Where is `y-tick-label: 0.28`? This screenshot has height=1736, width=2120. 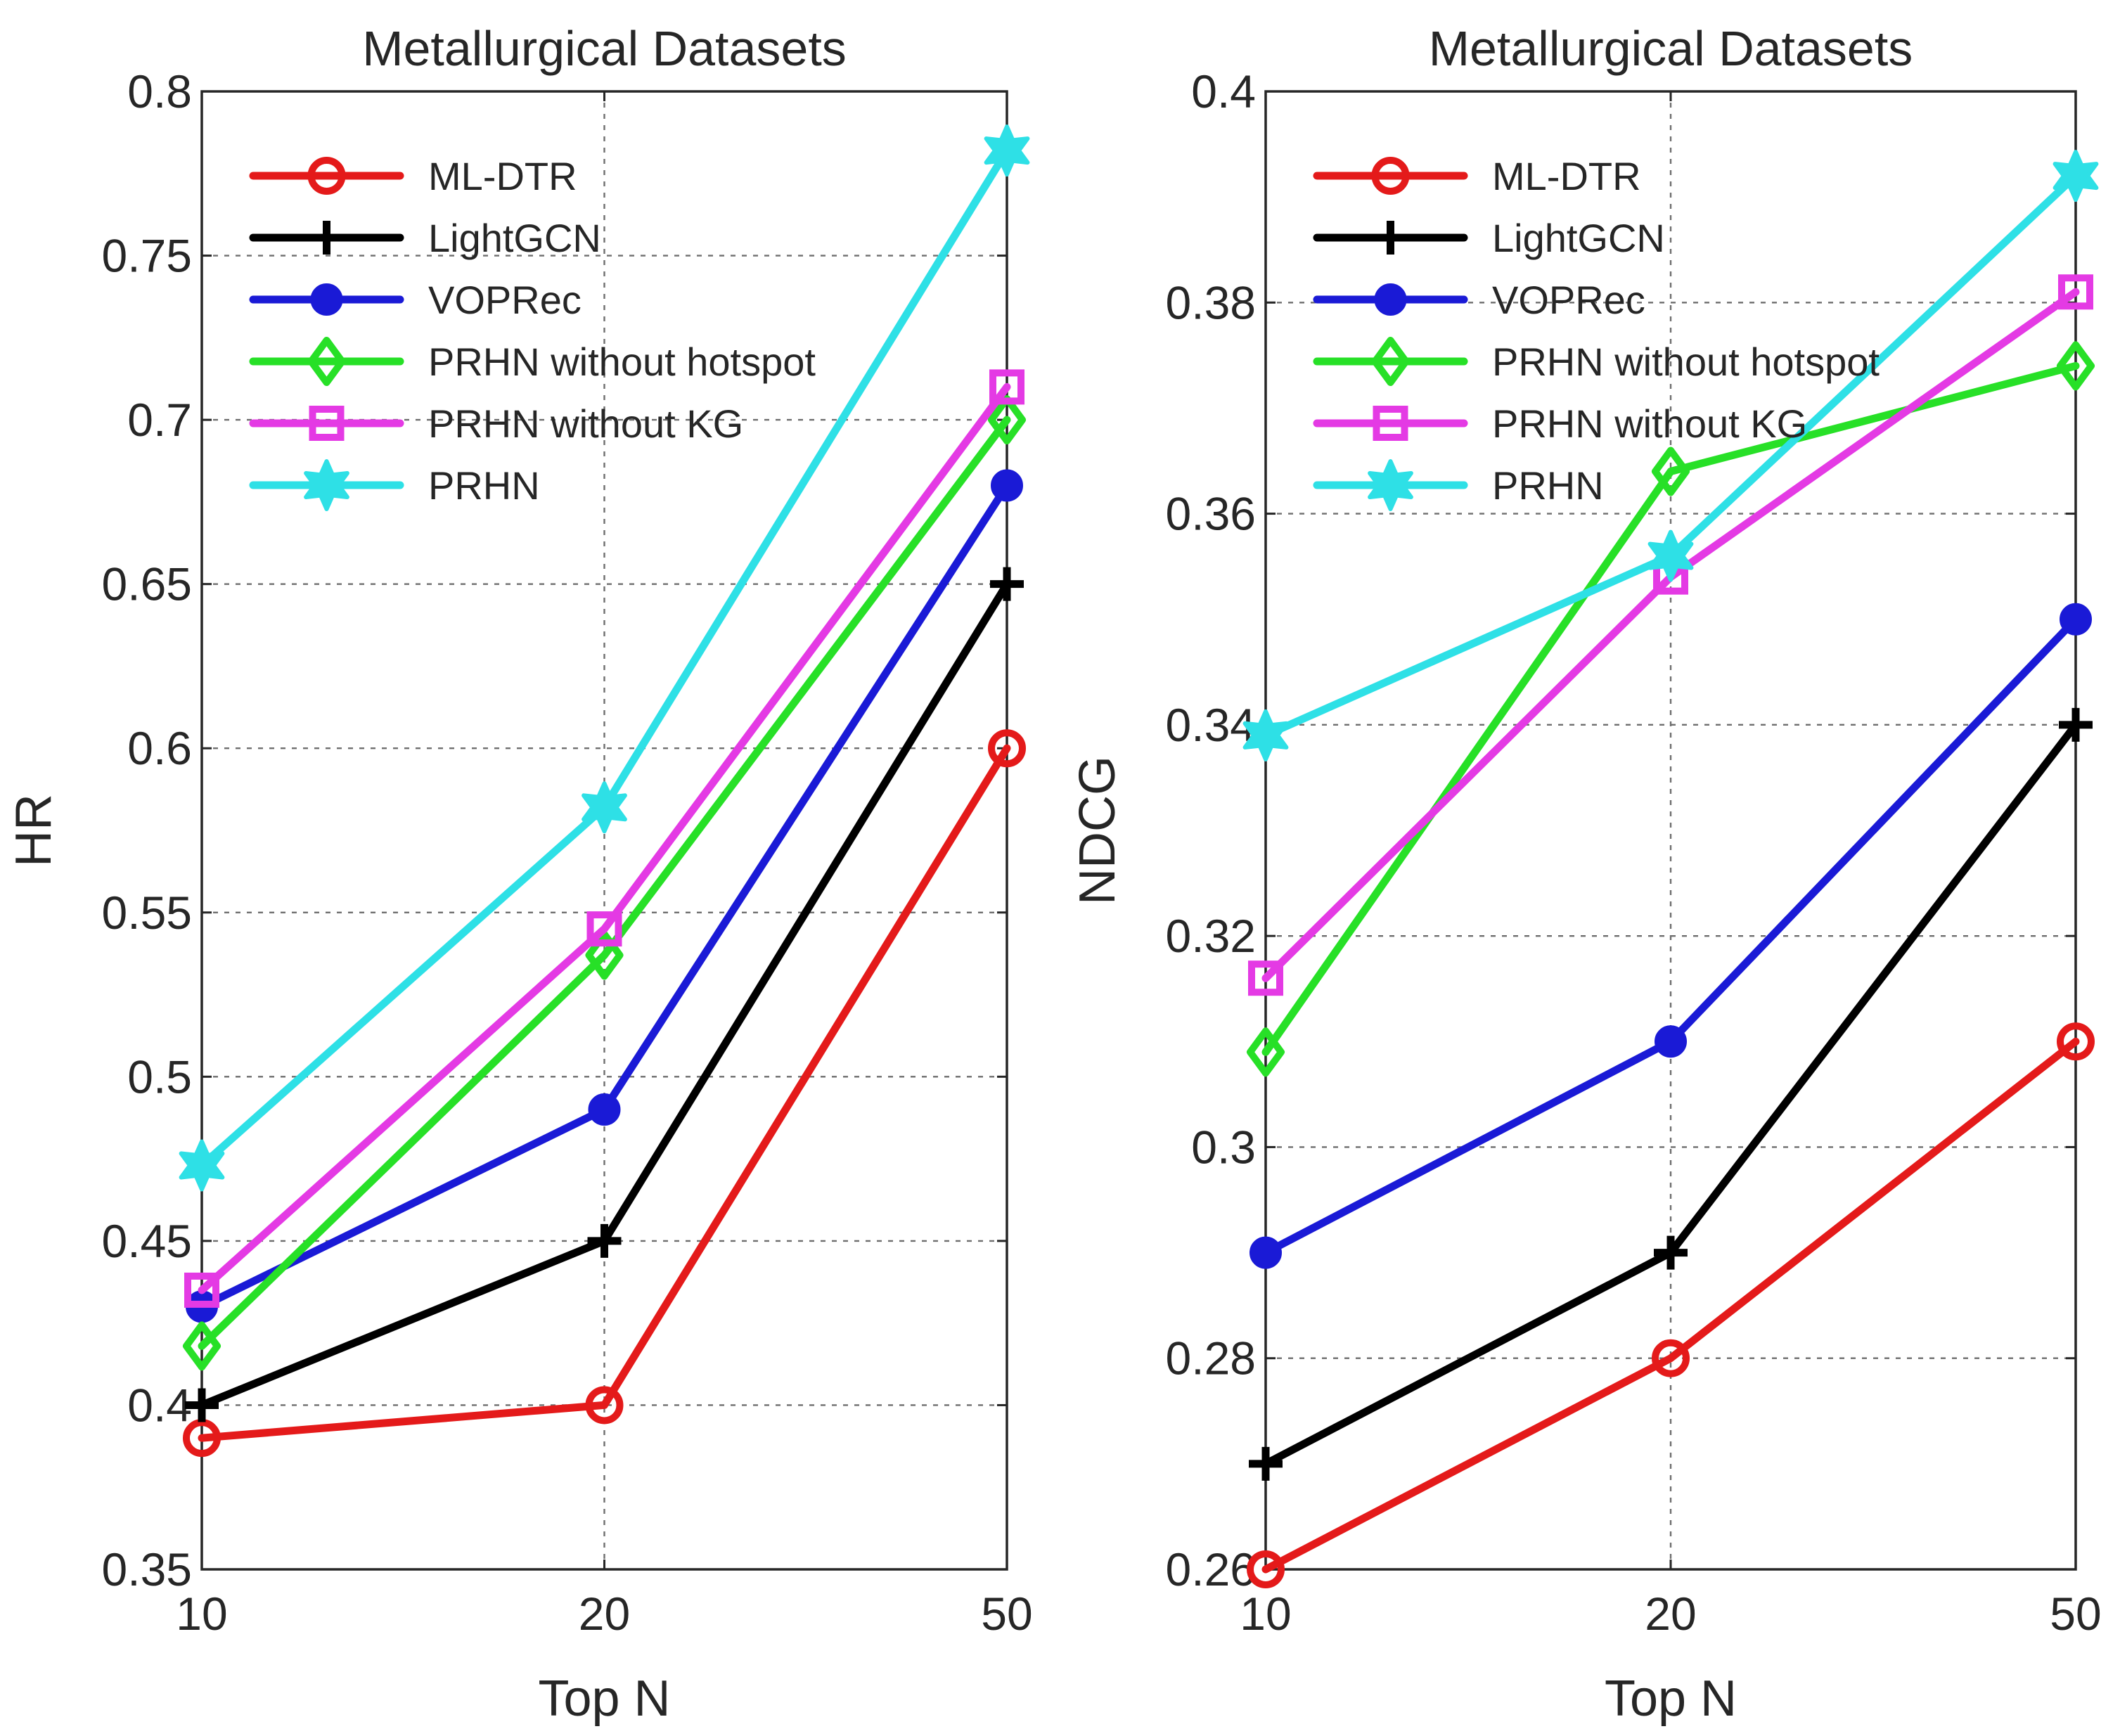
y-tick-label: 0.28 is located at coordinates (1211, 1358).